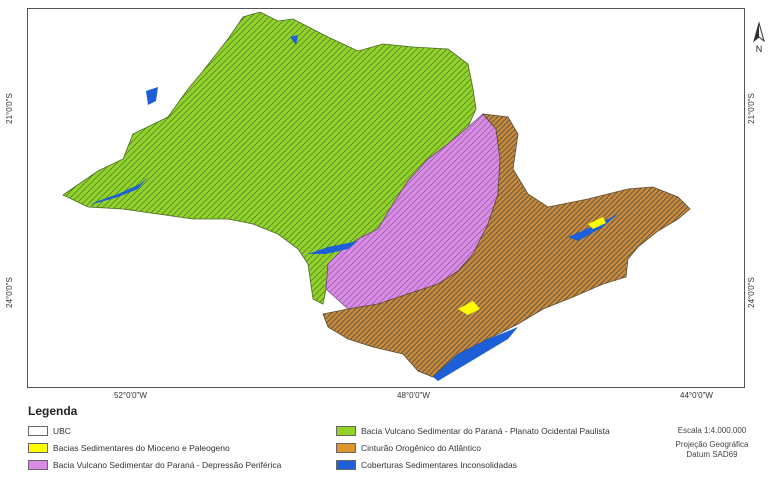 The width and height of the screenshot is (768, 491). What do you see at coordinates (130, 395) in the screenshot?
I see `tick-bottom-1: 52°0'0"W` at bounding box center [130, 395].